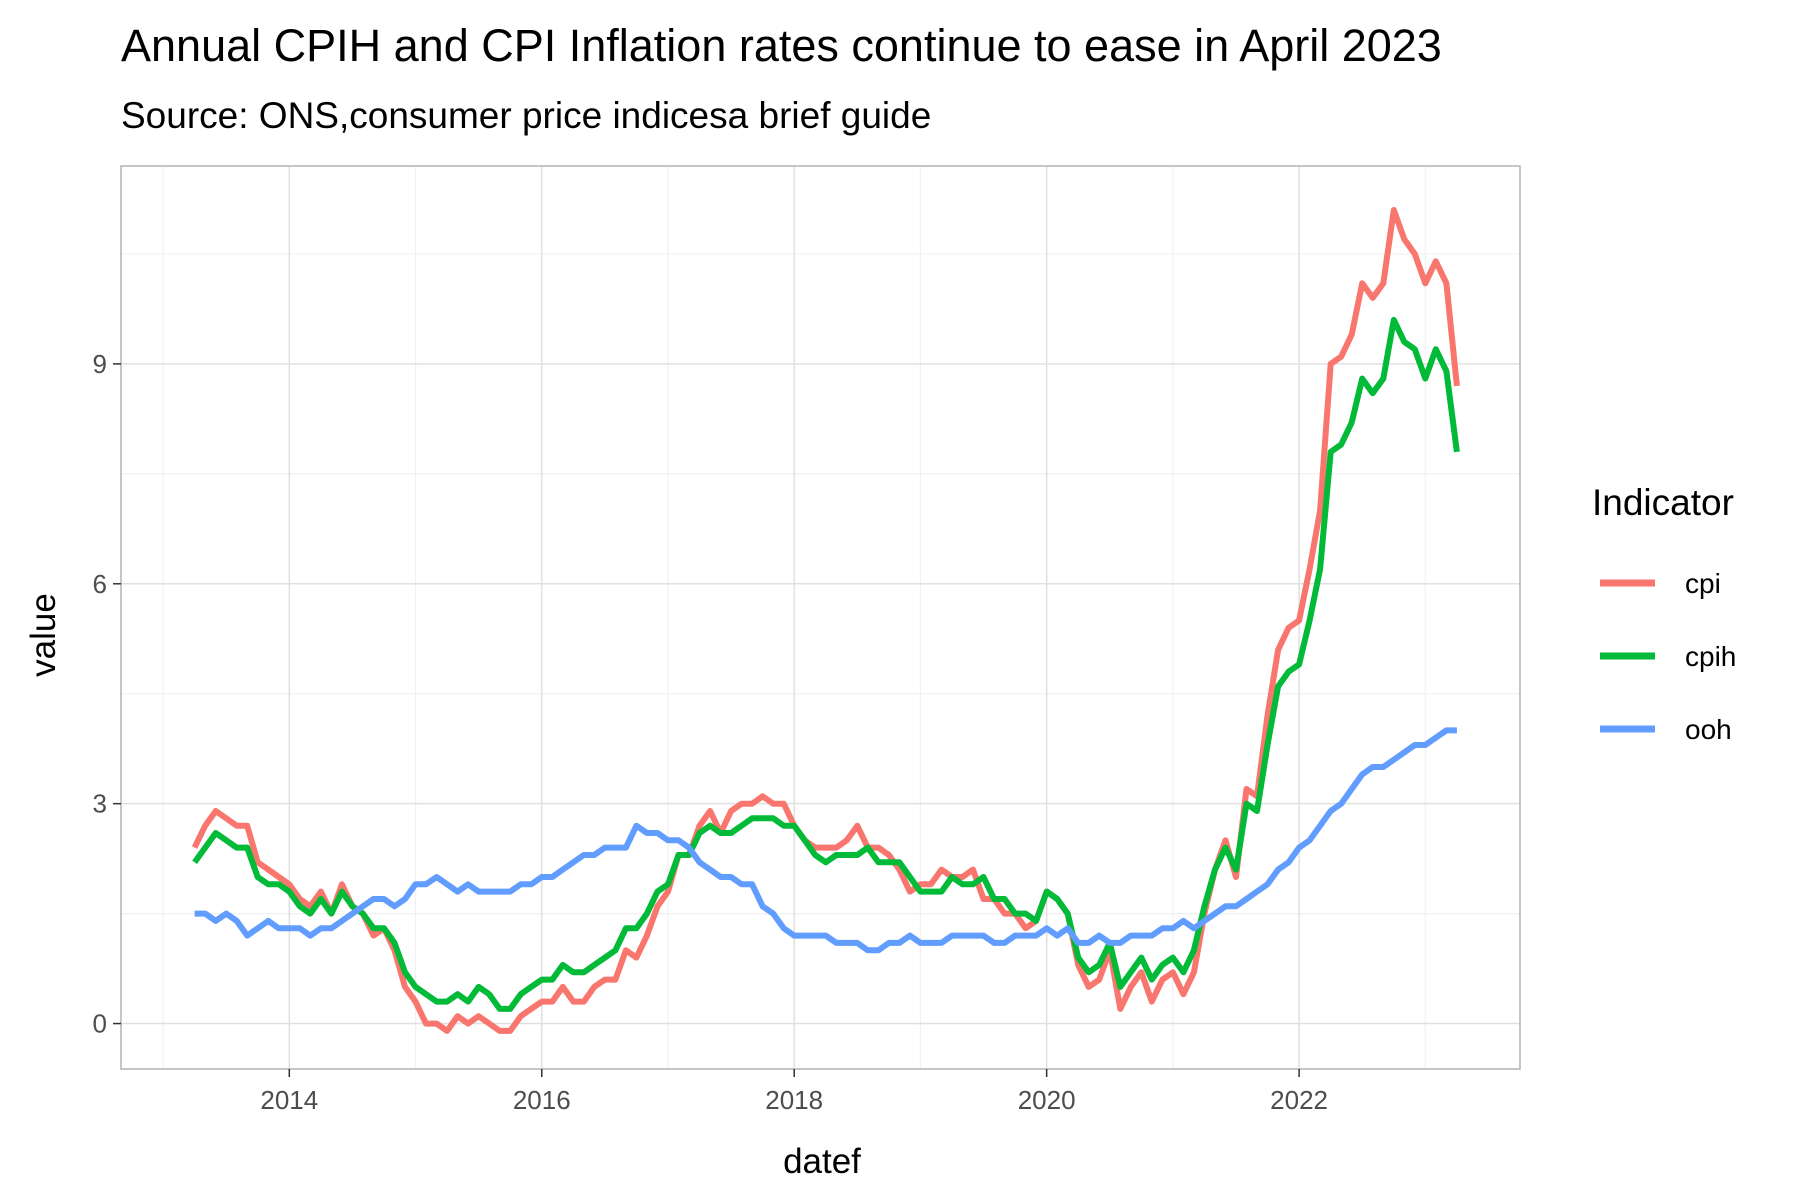 The width and height of the screenshot is (1800, 1200). Describe the element at coordinates (542, 1100) in the screenshot. I see `x-tick-label: 2016` at that location.